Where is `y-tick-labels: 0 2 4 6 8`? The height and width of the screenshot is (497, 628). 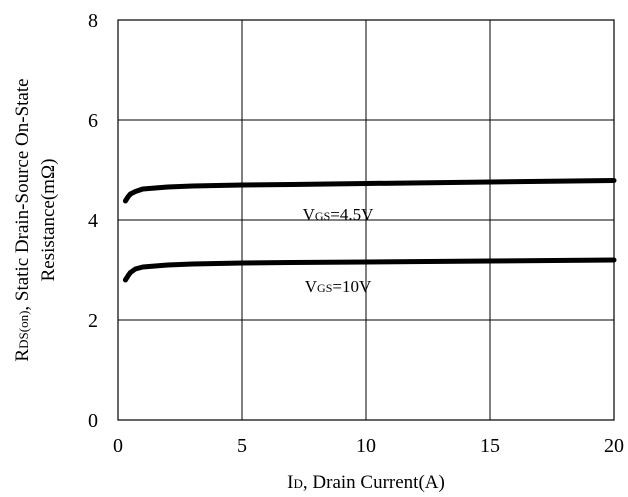
y-tick-labels: 0 2 4 6 8 is located at coordinates (93, 221).